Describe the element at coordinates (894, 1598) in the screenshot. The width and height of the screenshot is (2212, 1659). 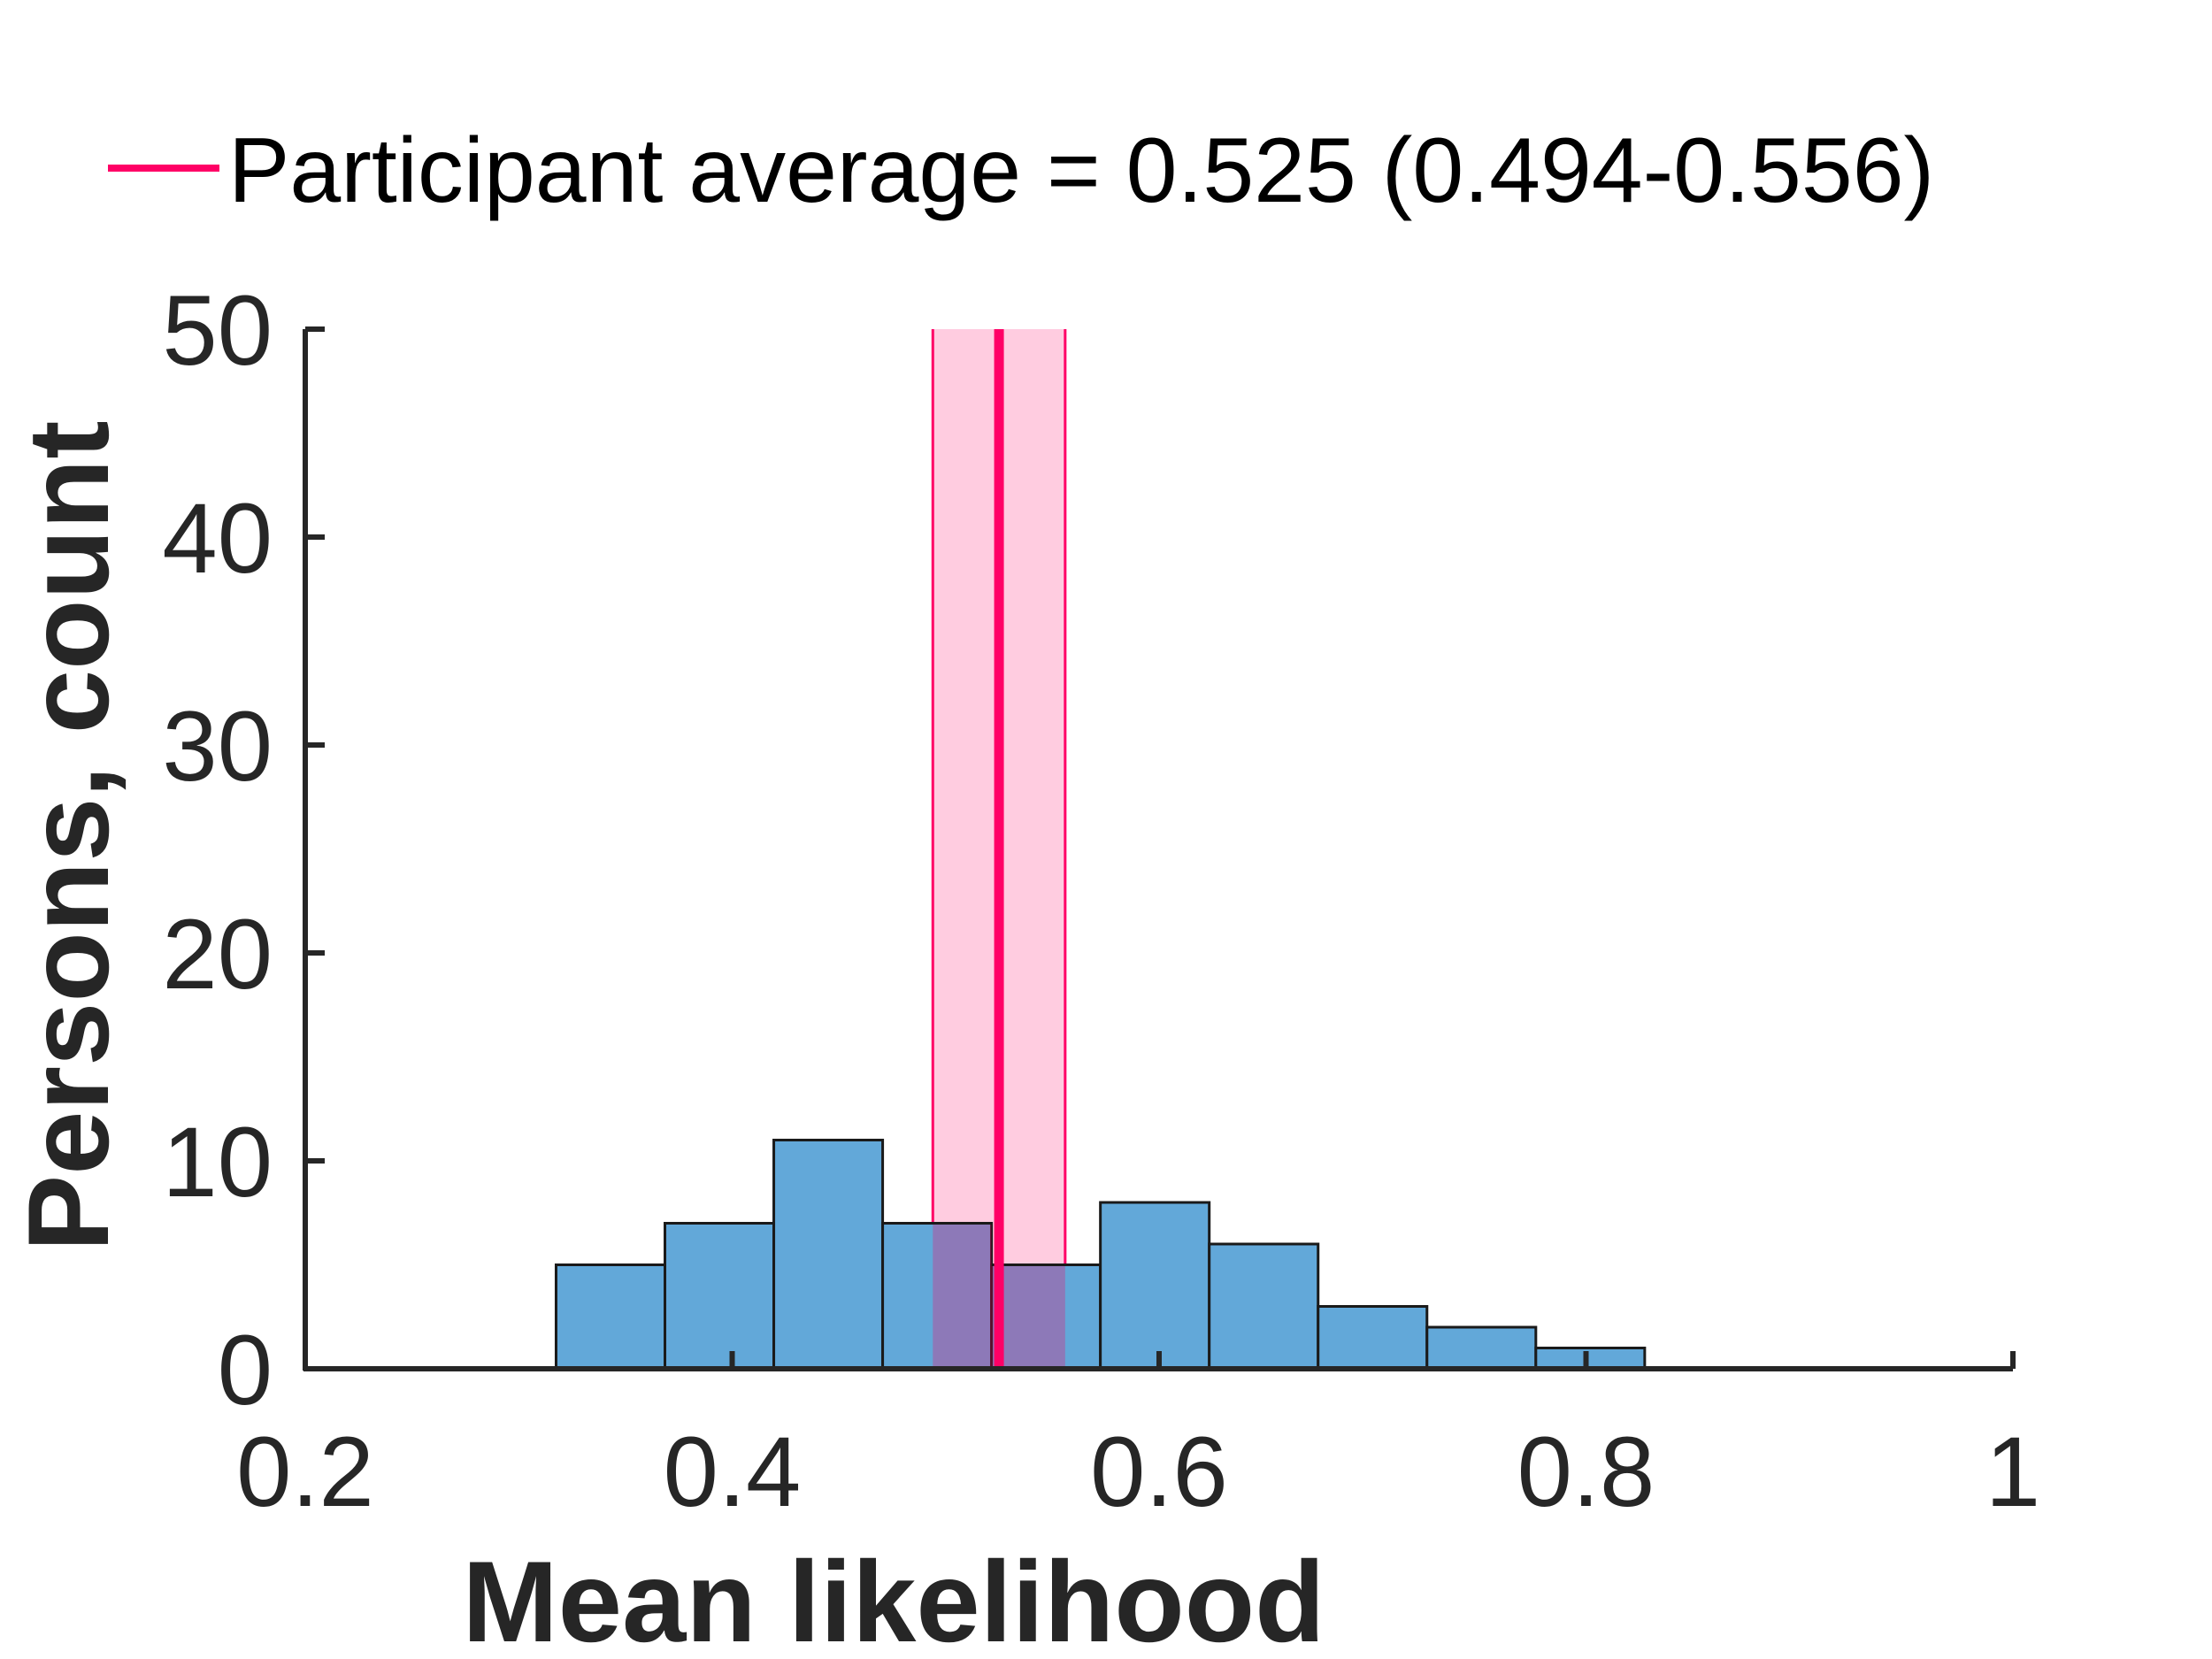
I see `x-axis-label: Mean likelihood` at that location.